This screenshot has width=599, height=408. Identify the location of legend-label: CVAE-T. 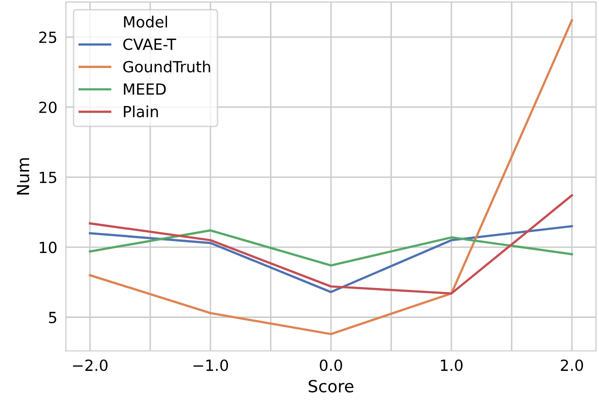
(149, 44).